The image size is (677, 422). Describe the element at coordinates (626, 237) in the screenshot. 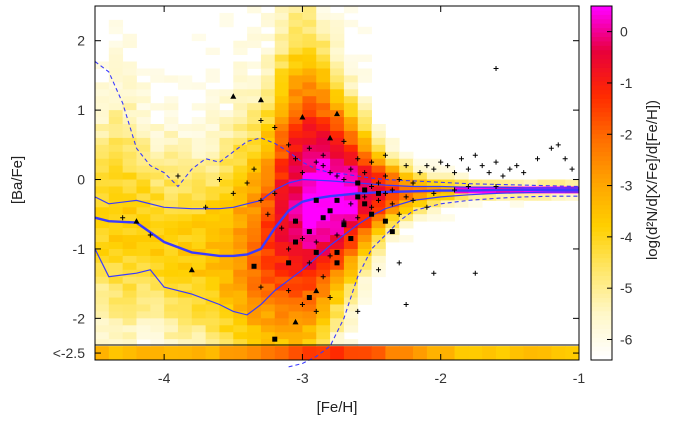

I see `colorbar-tick-label: -4` at that location.